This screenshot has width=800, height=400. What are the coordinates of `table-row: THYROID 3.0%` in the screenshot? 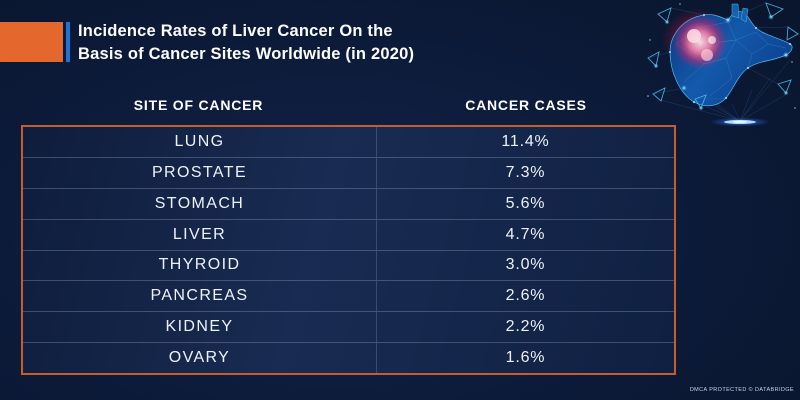 It's located at (348, 266).